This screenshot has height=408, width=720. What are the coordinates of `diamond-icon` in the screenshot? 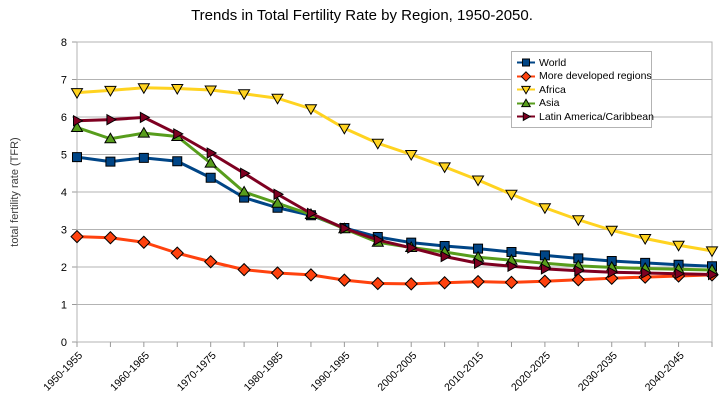 It's located at (526, 76).